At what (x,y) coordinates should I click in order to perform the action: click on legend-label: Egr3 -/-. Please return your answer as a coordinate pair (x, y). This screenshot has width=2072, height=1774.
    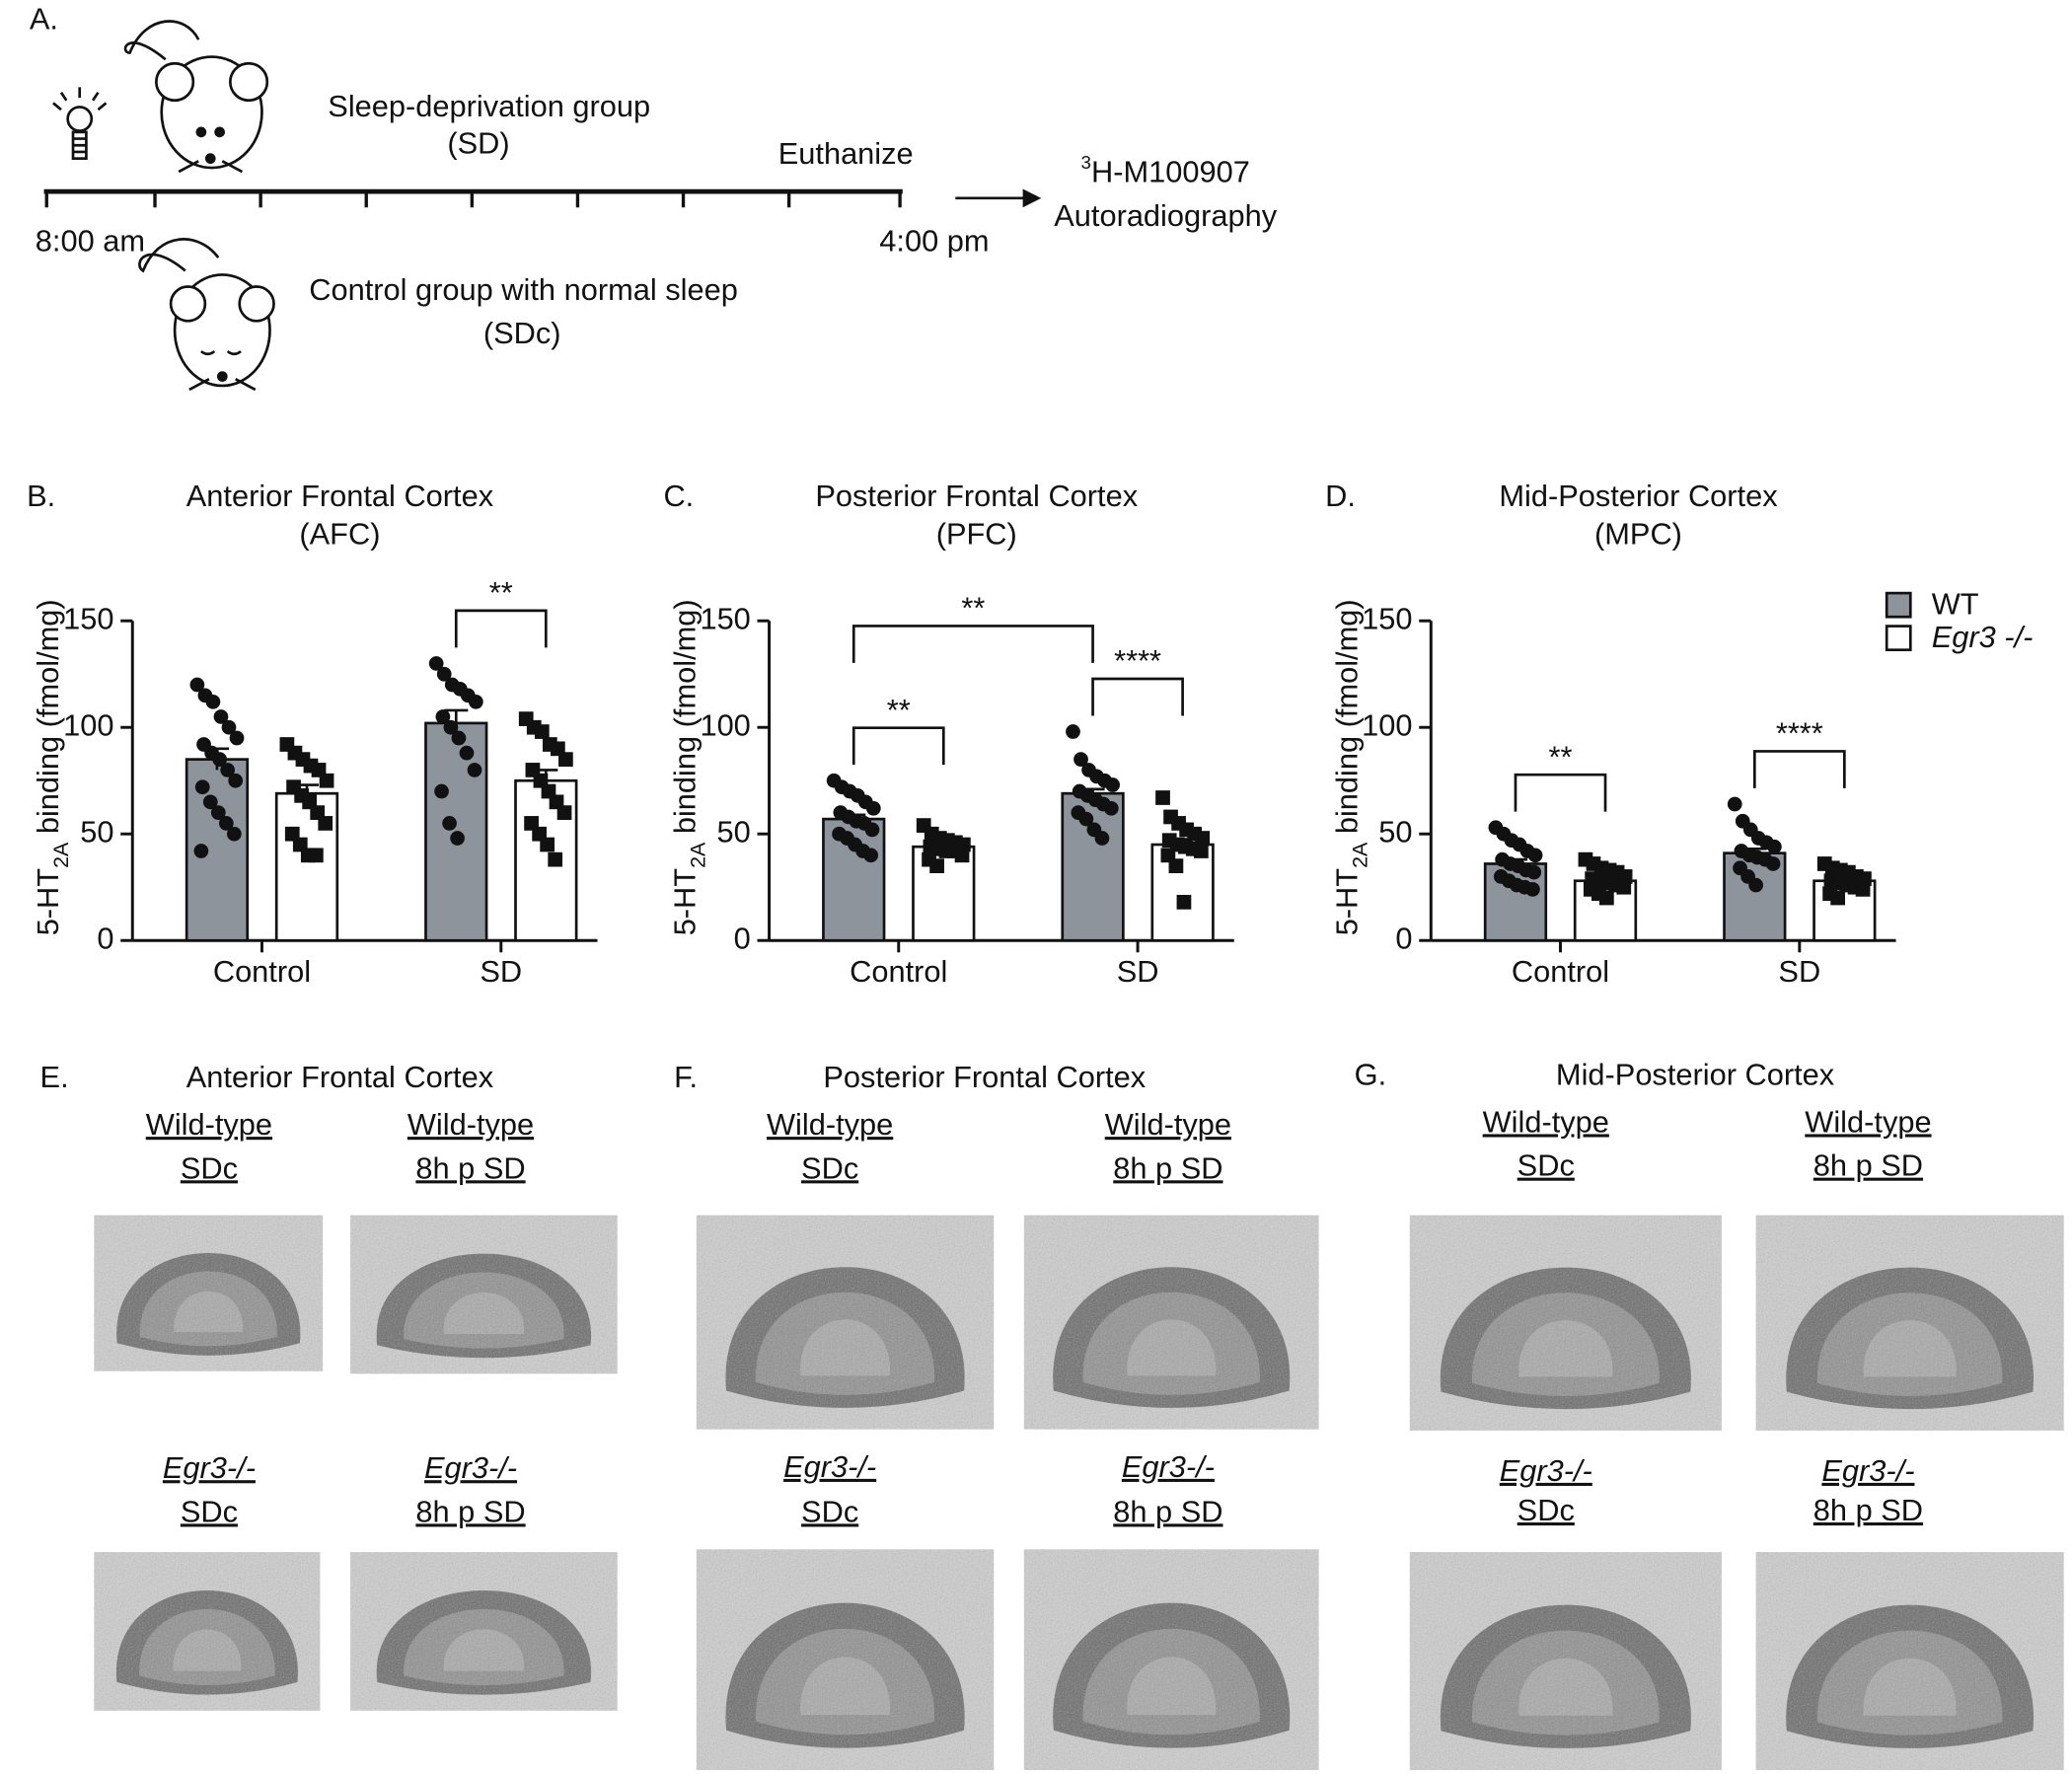
    Looking at the image, I should click on (1983, 637).